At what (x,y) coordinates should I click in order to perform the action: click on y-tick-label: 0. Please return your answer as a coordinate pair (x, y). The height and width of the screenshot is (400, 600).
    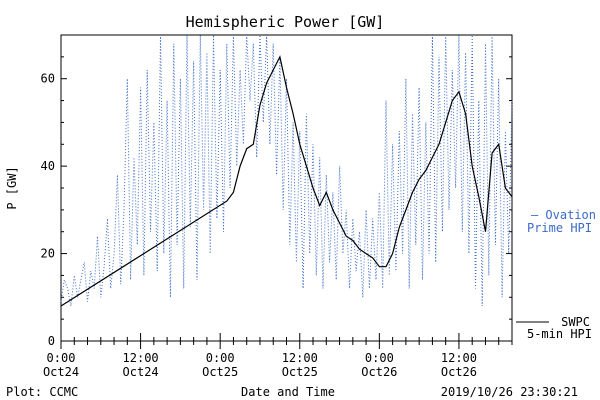
    Looking at the image, I should click on (51, 341).